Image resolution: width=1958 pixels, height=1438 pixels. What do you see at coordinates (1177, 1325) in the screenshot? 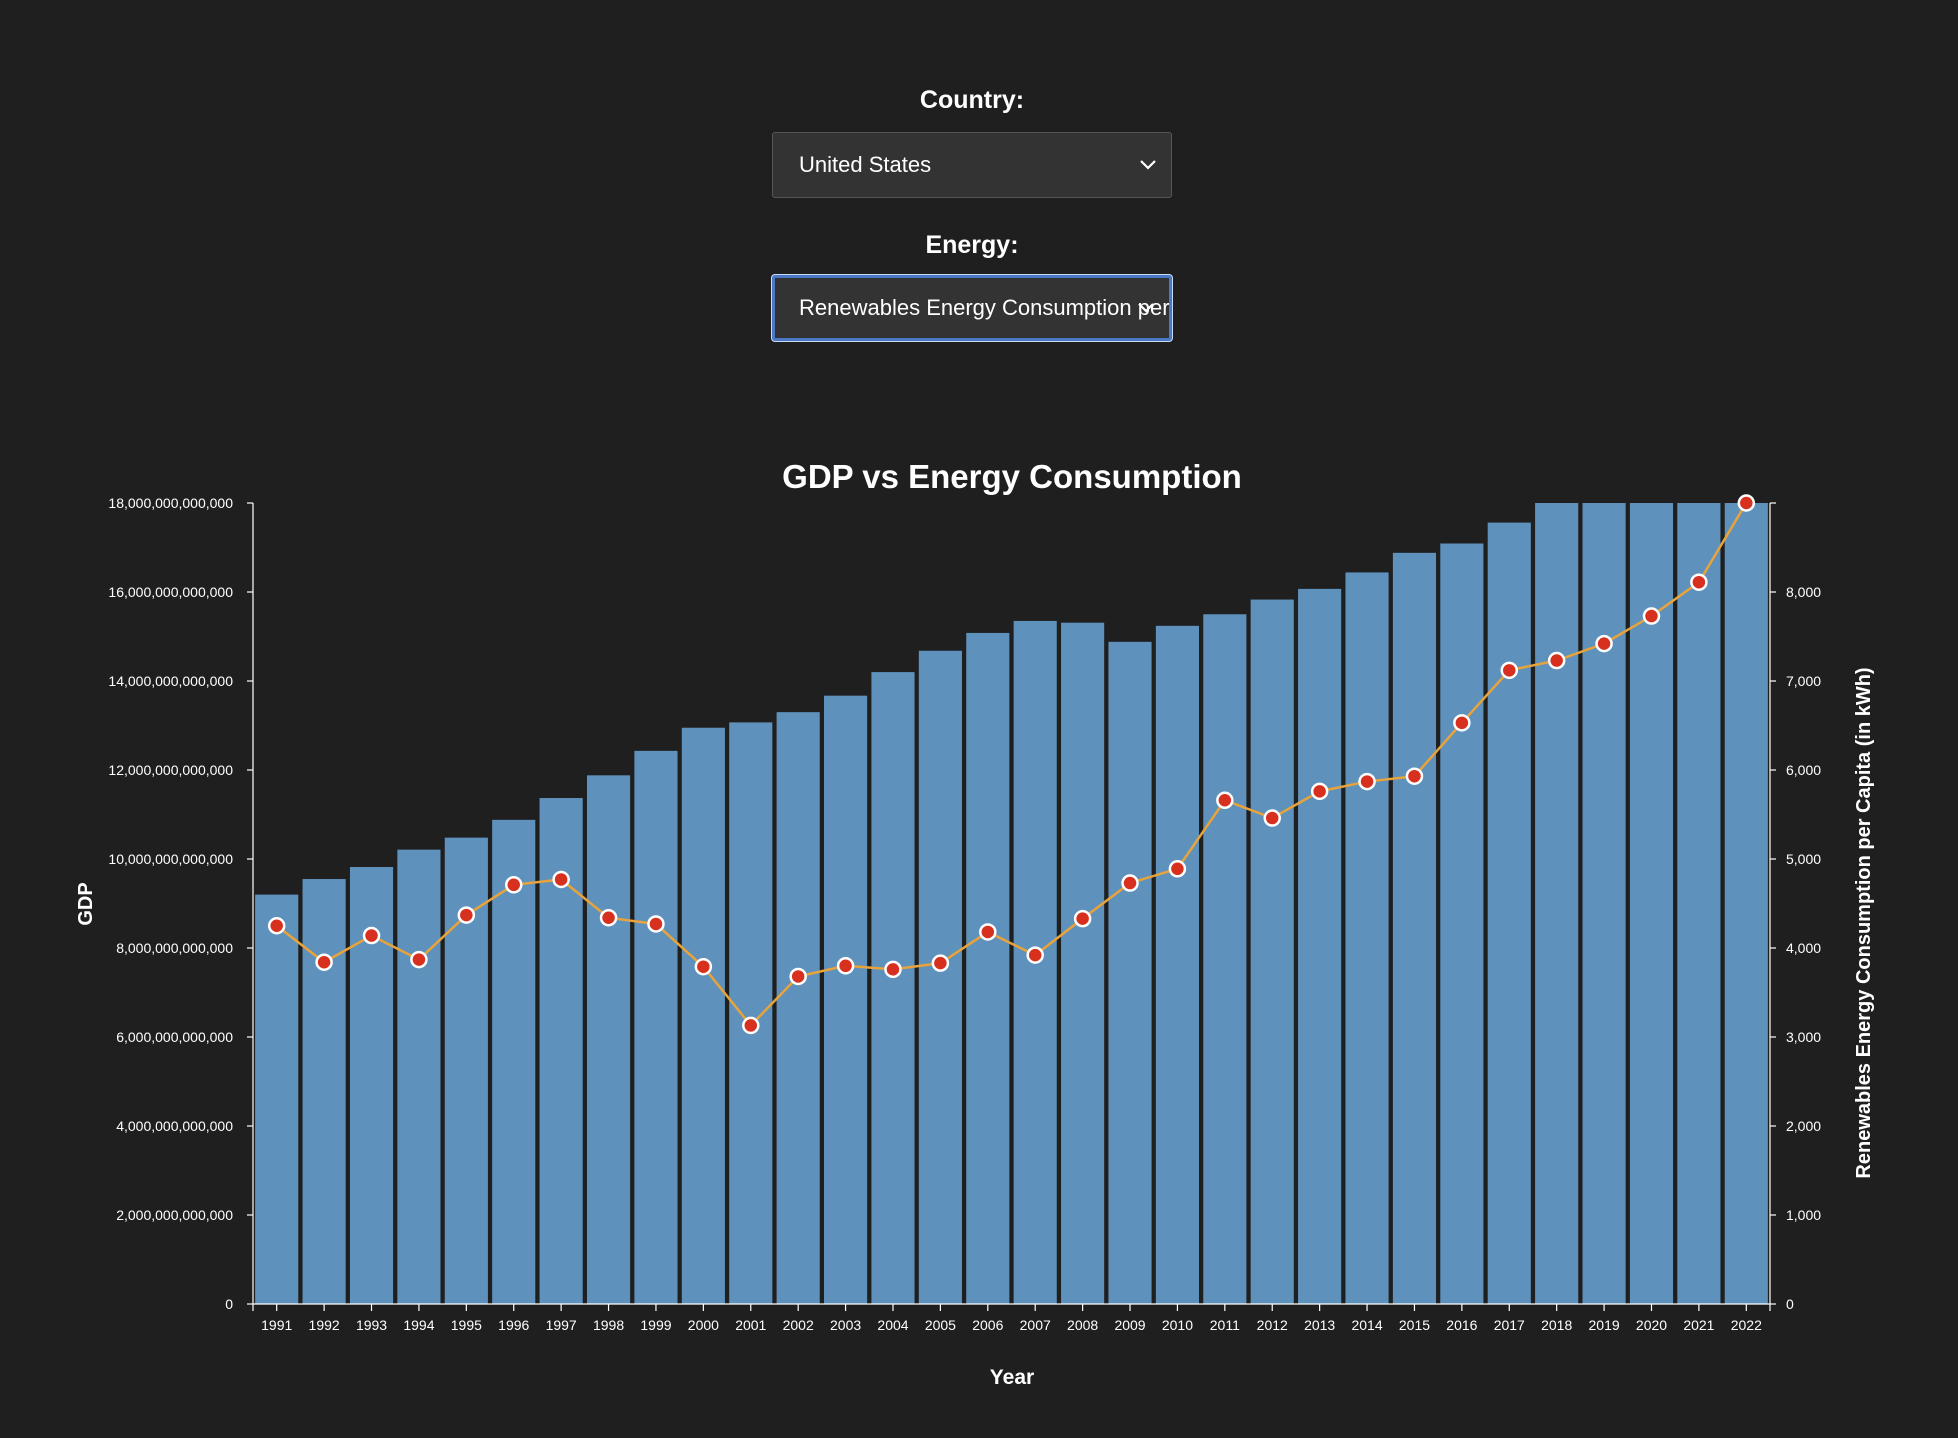
I see `x-tick-label: 2010` at bounding box center [1177, 1325].